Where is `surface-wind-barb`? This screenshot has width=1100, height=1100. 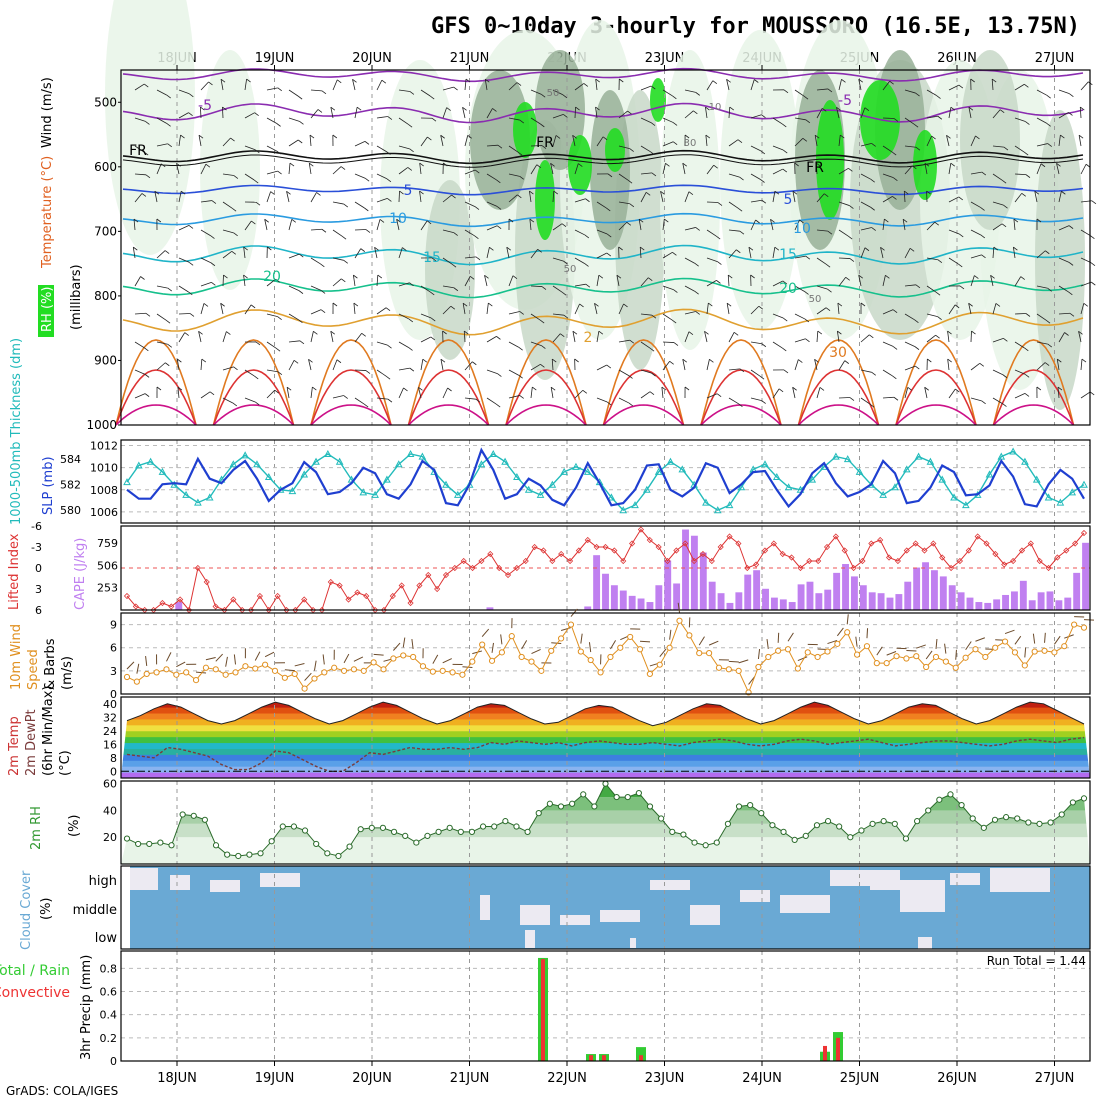 surface-wind-barb is located at coordinates (936, 644).